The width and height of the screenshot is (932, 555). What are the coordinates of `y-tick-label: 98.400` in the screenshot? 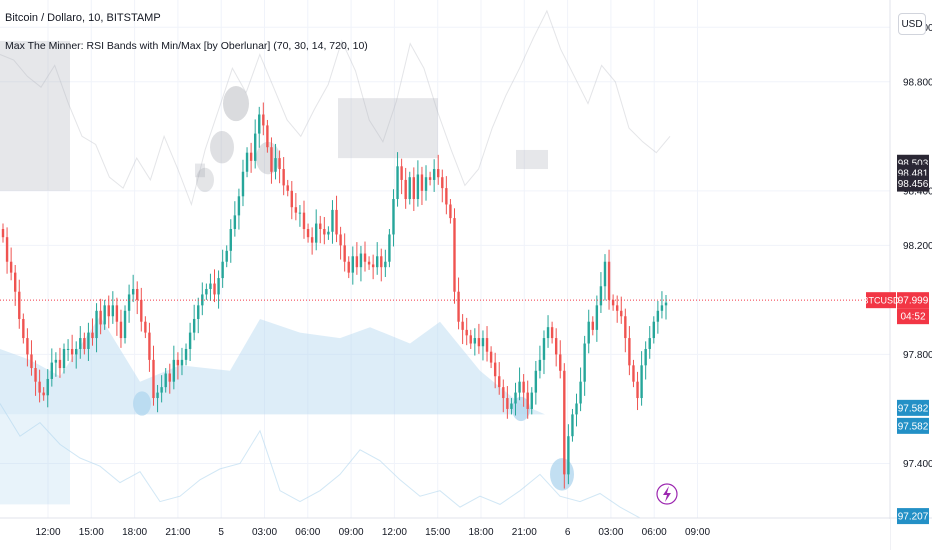 It's located at (917, 191).